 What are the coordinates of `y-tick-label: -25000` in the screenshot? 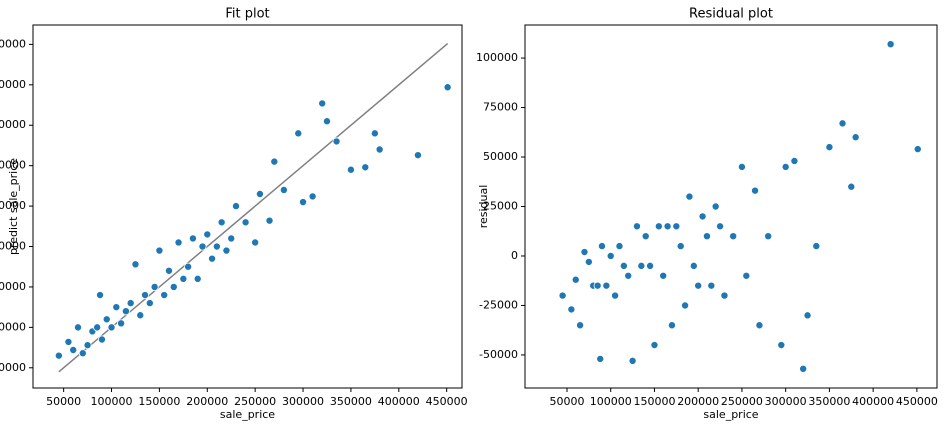 It's located at (498, 304).